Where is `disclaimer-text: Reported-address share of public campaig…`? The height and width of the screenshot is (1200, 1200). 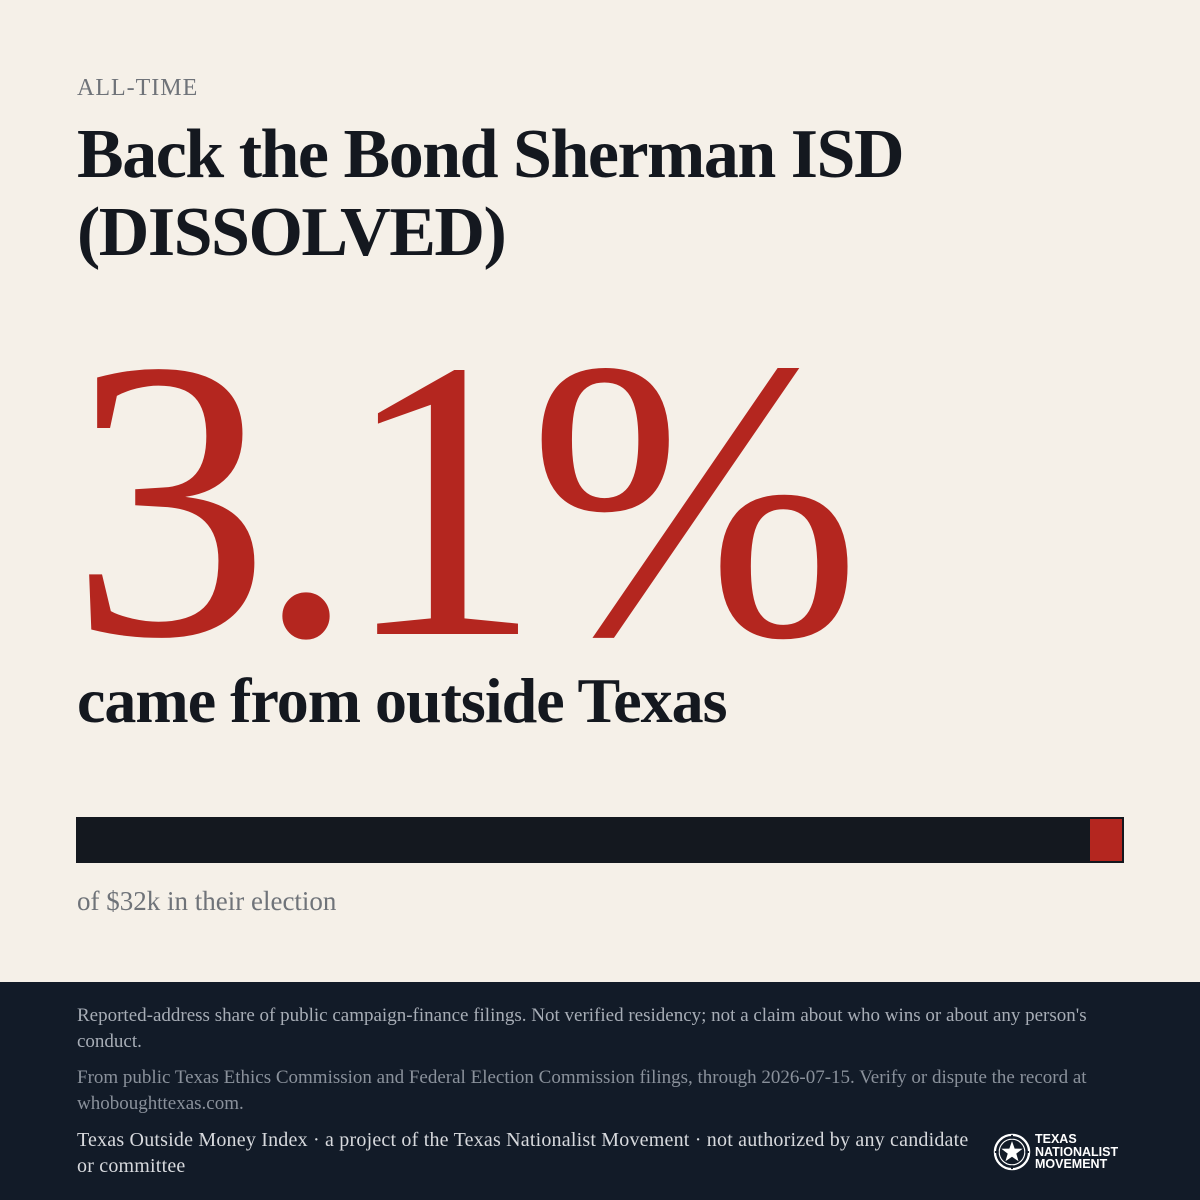 disclaimer-text: Reported-address share of public campaig… is located at coordinates (582, 1028).